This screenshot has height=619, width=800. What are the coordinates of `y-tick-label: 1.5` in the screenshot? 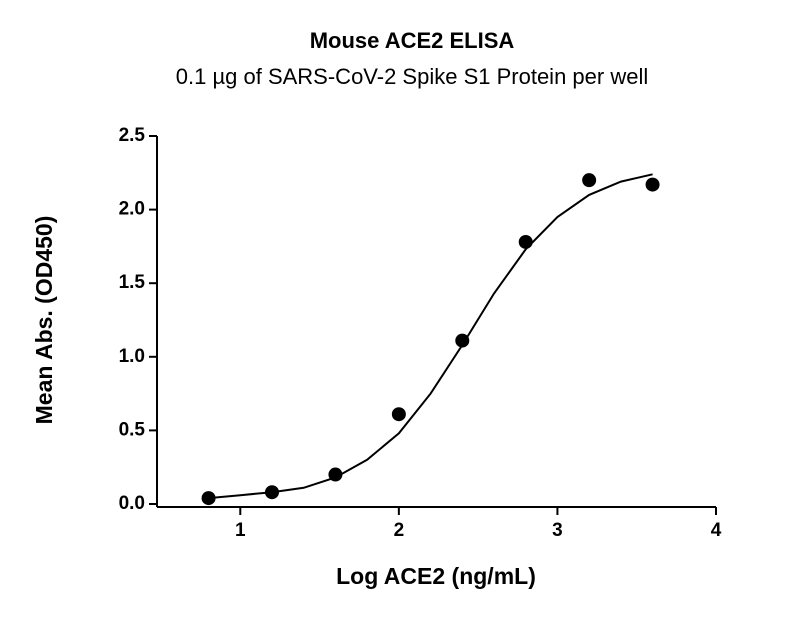 It's located at (132, 282).